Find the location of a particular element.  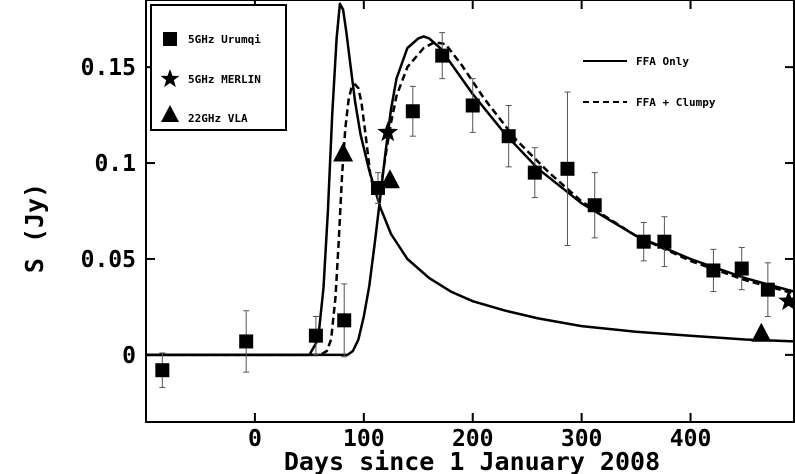

legend-markers: 5GHz Urumqi 5GHz MERLIN 22GHz VLA is located at coordinates (218, 67).